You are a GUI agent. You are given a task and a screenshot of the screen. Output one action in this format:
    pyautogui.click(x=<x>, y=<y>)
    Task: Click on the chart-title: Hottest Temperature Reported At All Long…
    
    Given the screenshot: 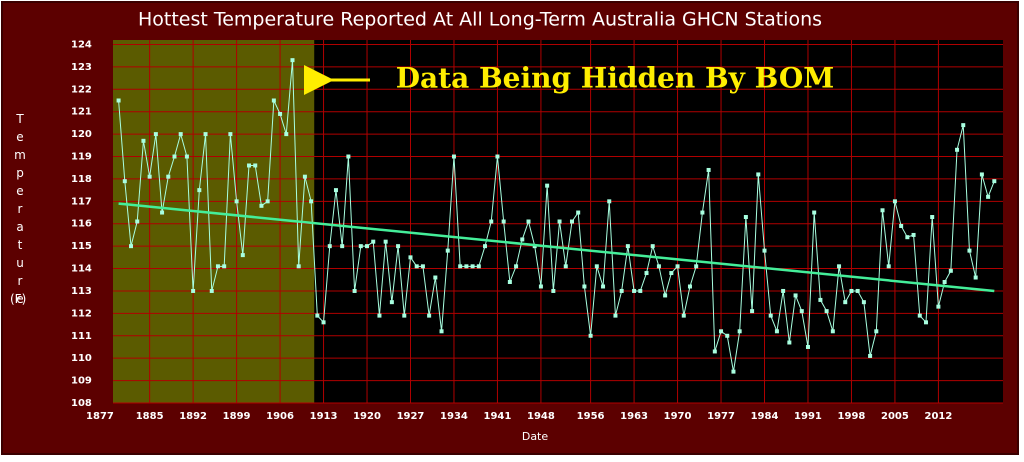 What is the action you would take?
    pyautogui.click(x=480, y=20)
    